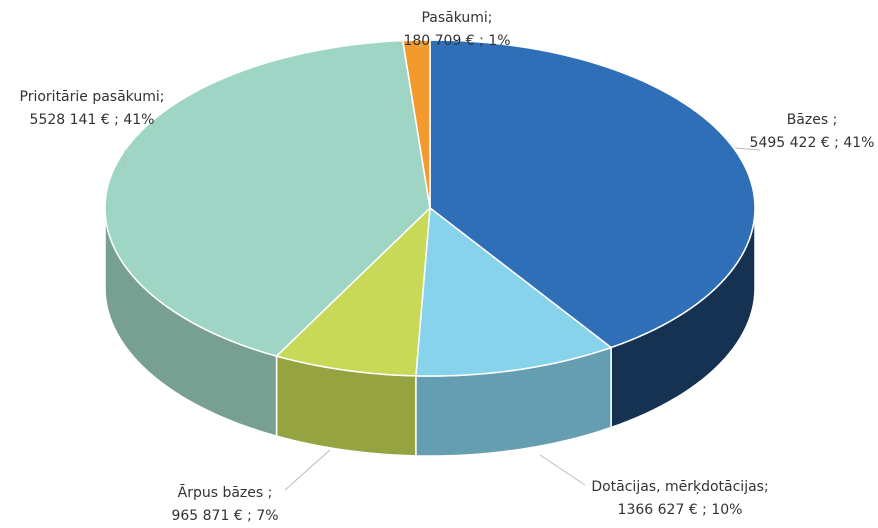 The height and width of the screenshot is (528, 878). I want to click on value-label: 5528 141 € ; 41%, so click(92, 120).